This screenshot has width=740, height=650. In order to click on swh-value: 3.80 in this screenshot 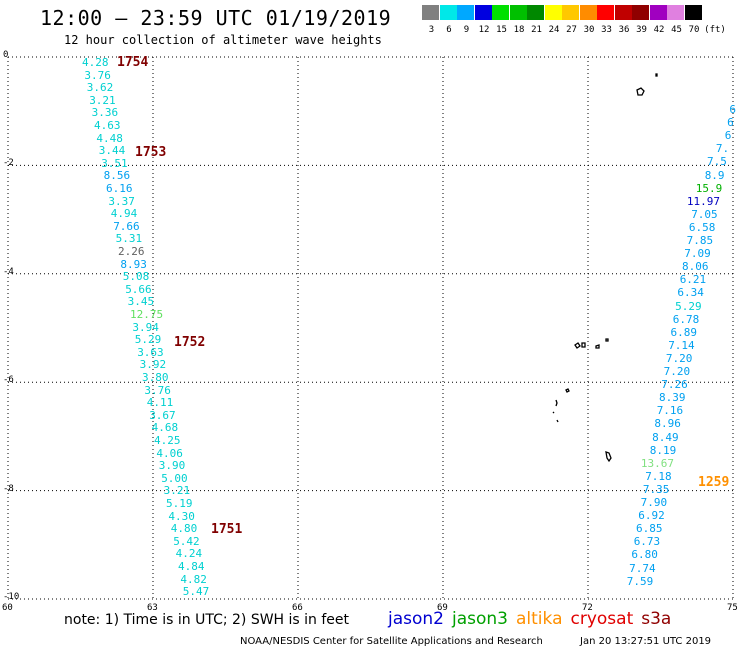, I will do `click(155, 377)`.